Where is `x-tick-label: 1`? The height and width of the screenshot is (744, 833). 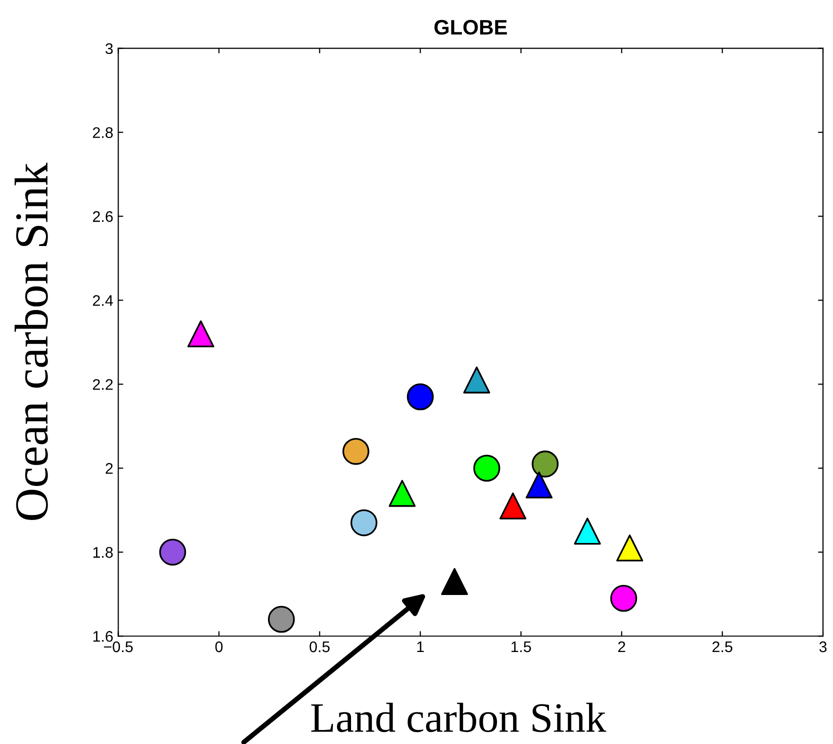 x-tick-label: 1 is located at coordinates (420, 647).